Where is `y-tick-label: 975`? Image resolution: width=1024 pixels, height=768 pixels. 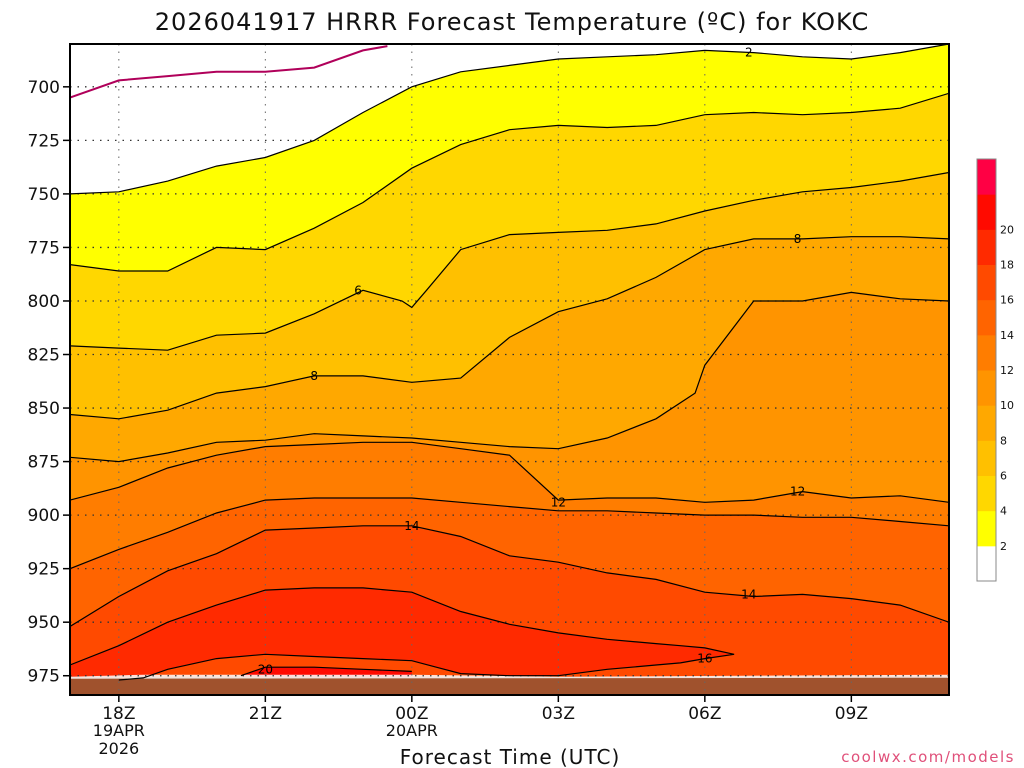 y-tick-label: 975 is located at coordinates (44, 677).